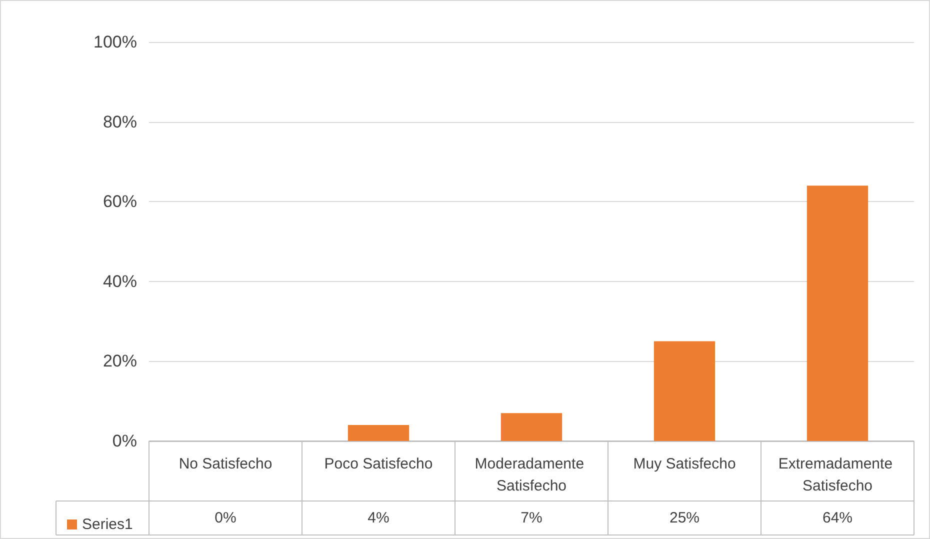 This screenshot has width=930, height=539. I want to click on y-tick-label: 100%, so click(115, 42).